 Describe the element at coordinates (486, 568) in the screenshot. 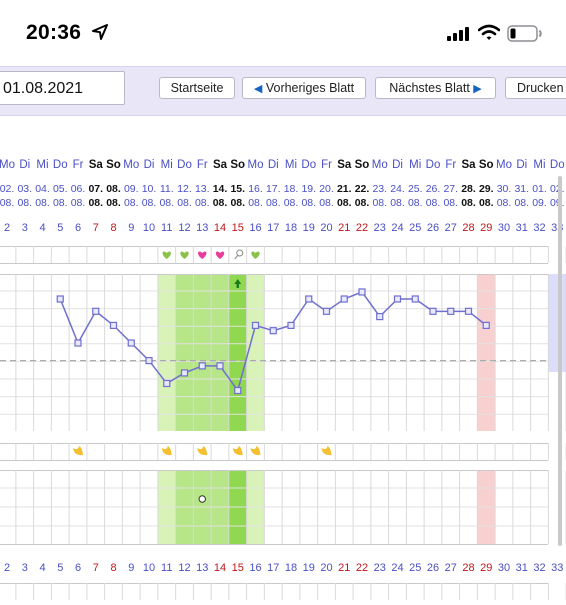

I see `cycle-day-number-bottom: 29` at that location.